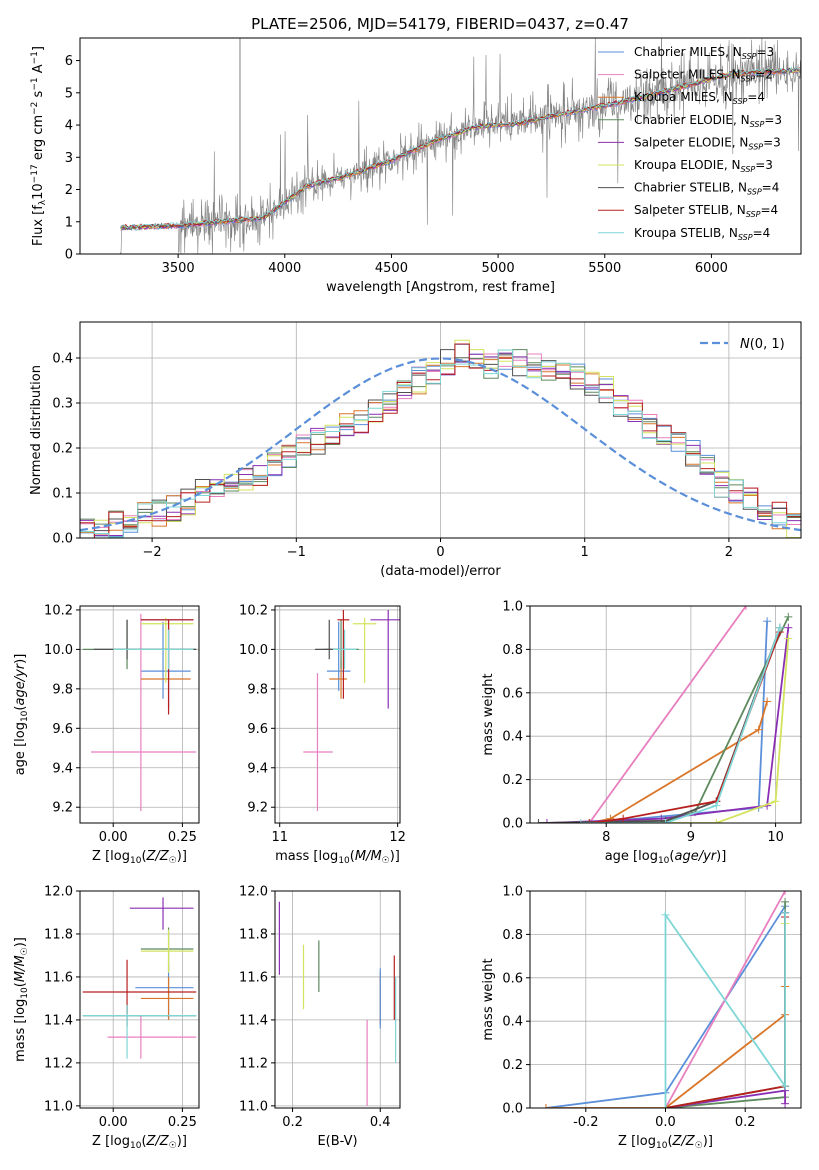 This screenshot has height=1170, width=819. What do you see at coordinates (36, 430) in the screenshot?
I see `label-part: Normed distribution` at bounding box center [36, 430].